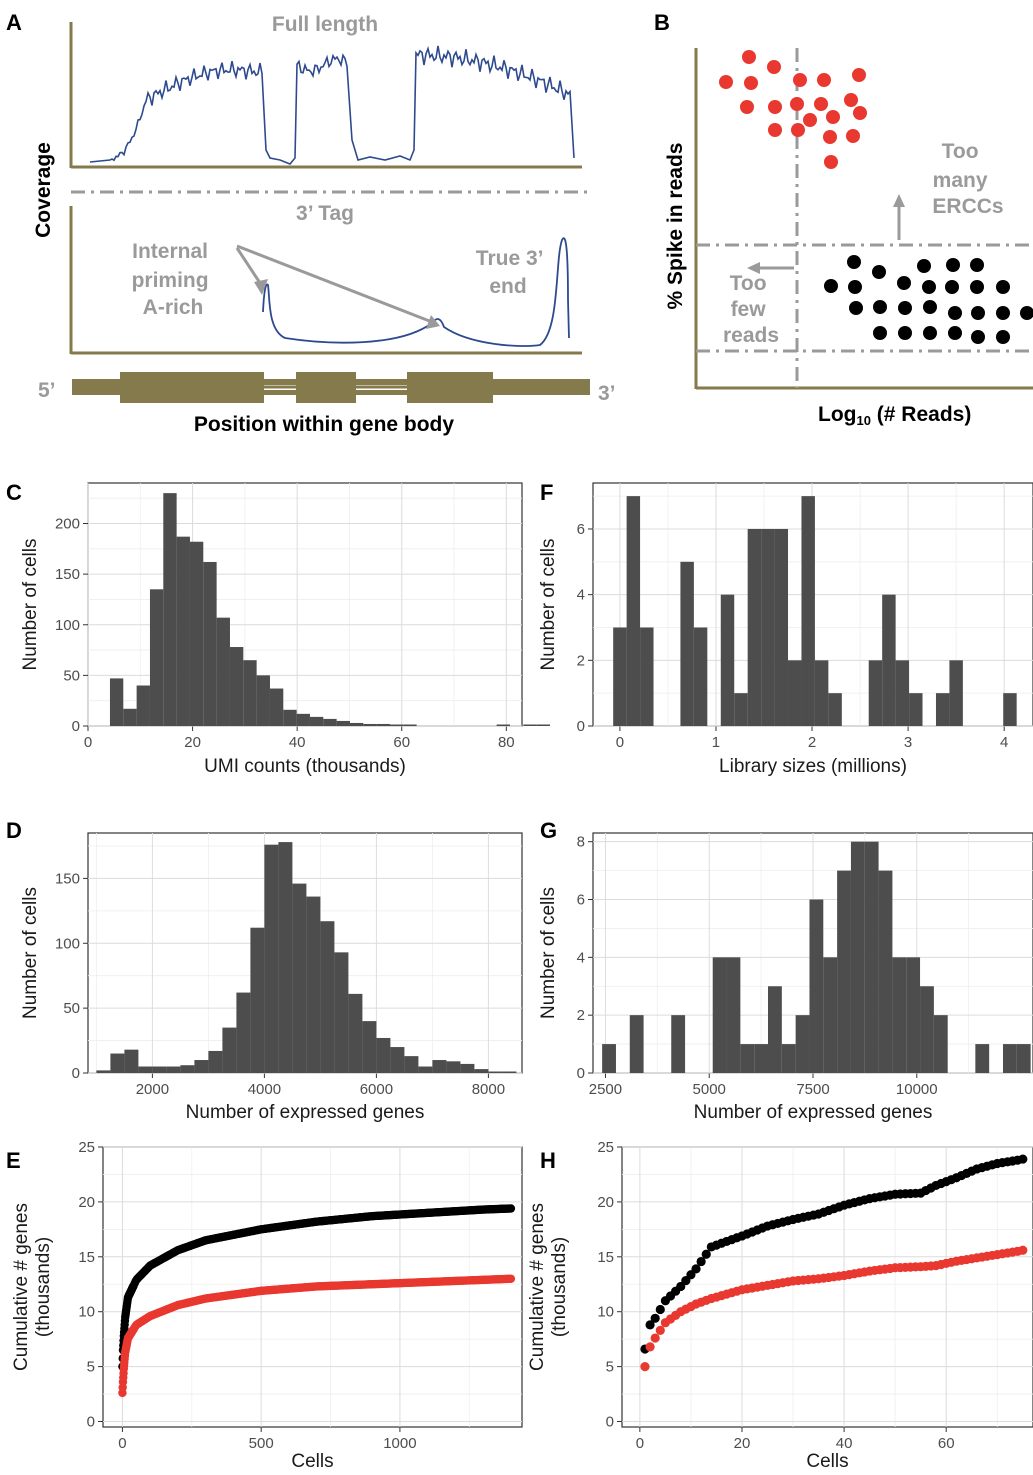 The width and height of the screenshot is (1033, 1475). What do you see at coordinates (537, 1287) in the screenshot?
I see `y-axis-title: Cumulative # genes` at bounding box center [537, 1287].